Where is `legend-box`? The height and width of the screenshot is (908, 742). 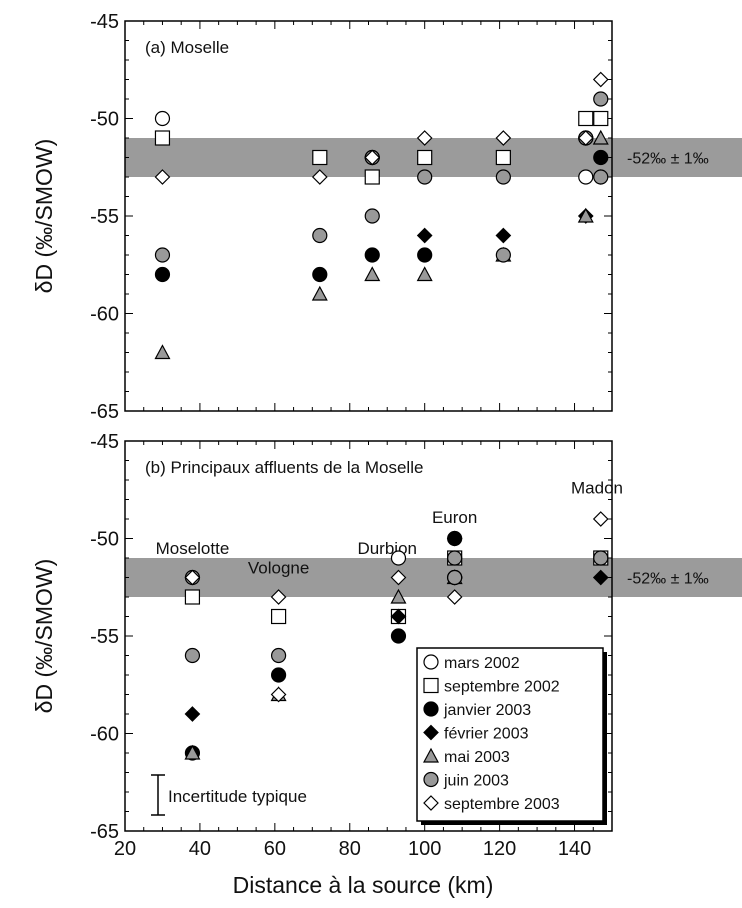 legend-box is located at coordinates (510, 734).